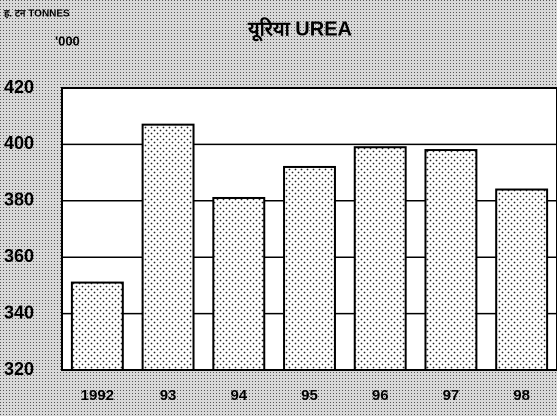  Describe the element at coordinates (168, 395) in the screenshot. I see `x-tick-label: 93` at that location.